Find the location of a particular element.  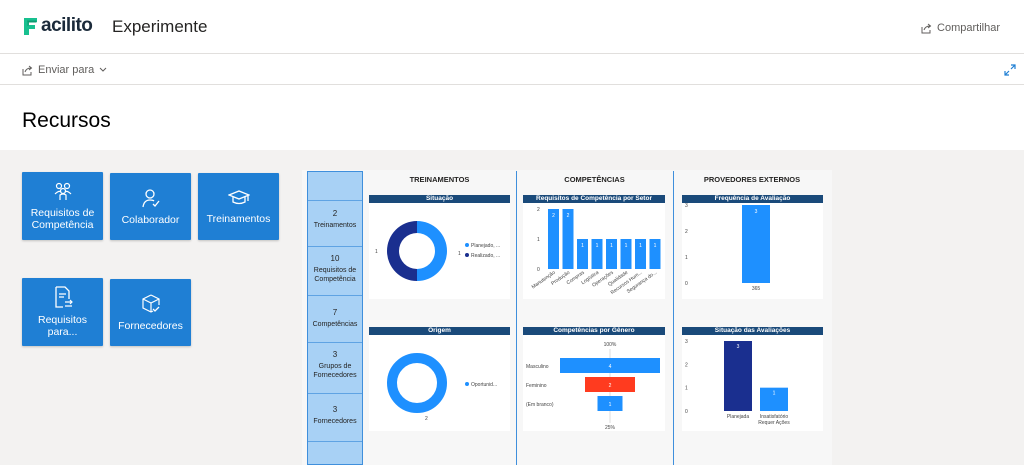

tile-label: Fornecedores is located at coordinates (150, 325).